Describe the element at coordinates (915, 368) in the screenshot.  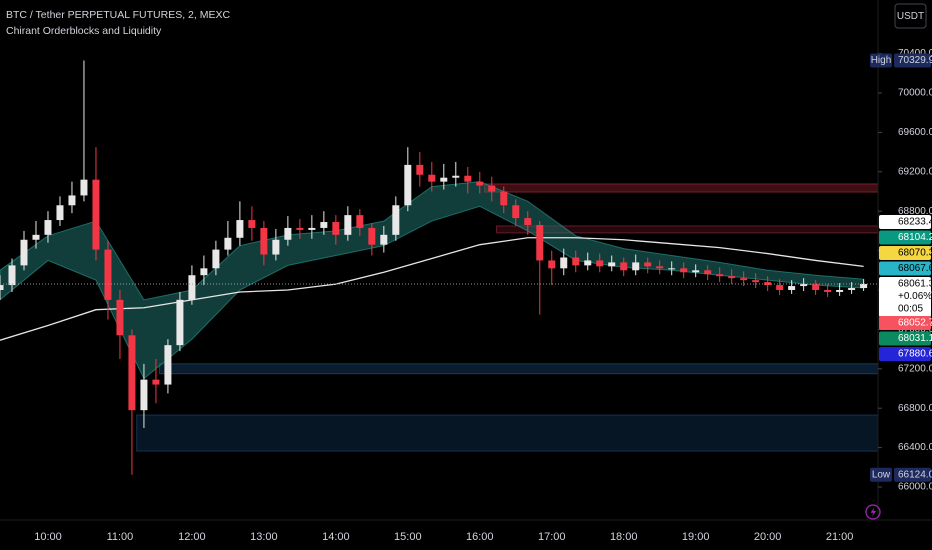
I see `y-tick-label: 67200.0` at that location.